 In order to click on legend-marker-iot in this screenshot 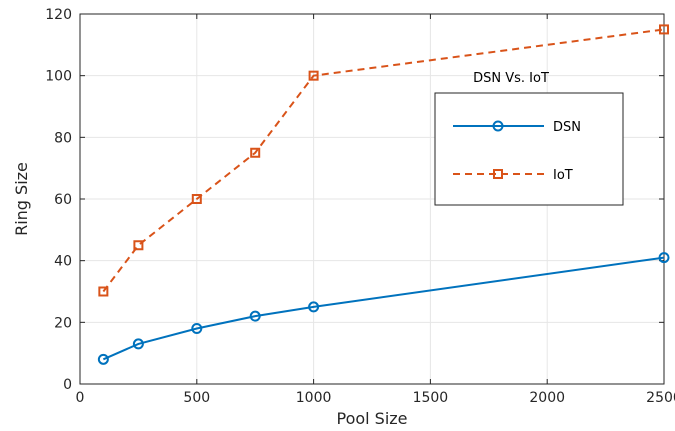, I will do `click(498, 174)`.